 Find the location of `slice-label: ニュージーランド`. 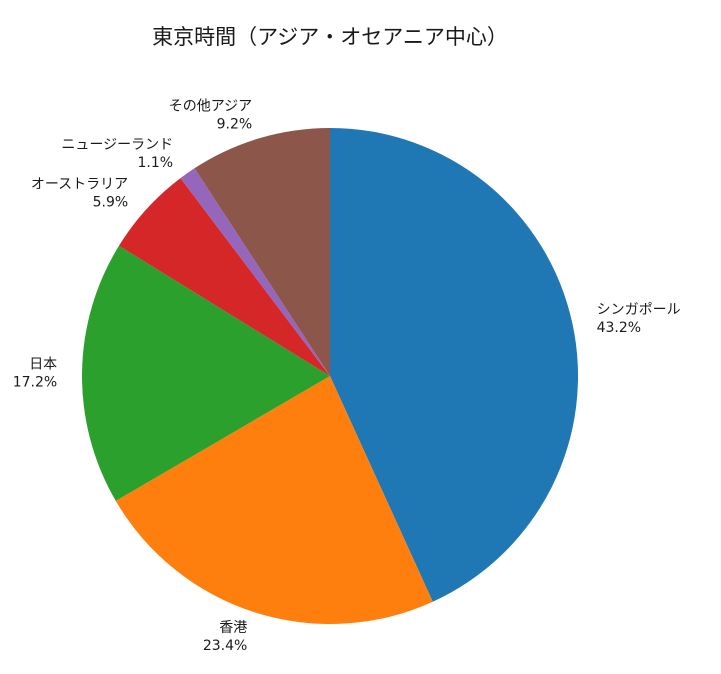

slice-label: ニュージーランド is located at coordinates (117, 145).